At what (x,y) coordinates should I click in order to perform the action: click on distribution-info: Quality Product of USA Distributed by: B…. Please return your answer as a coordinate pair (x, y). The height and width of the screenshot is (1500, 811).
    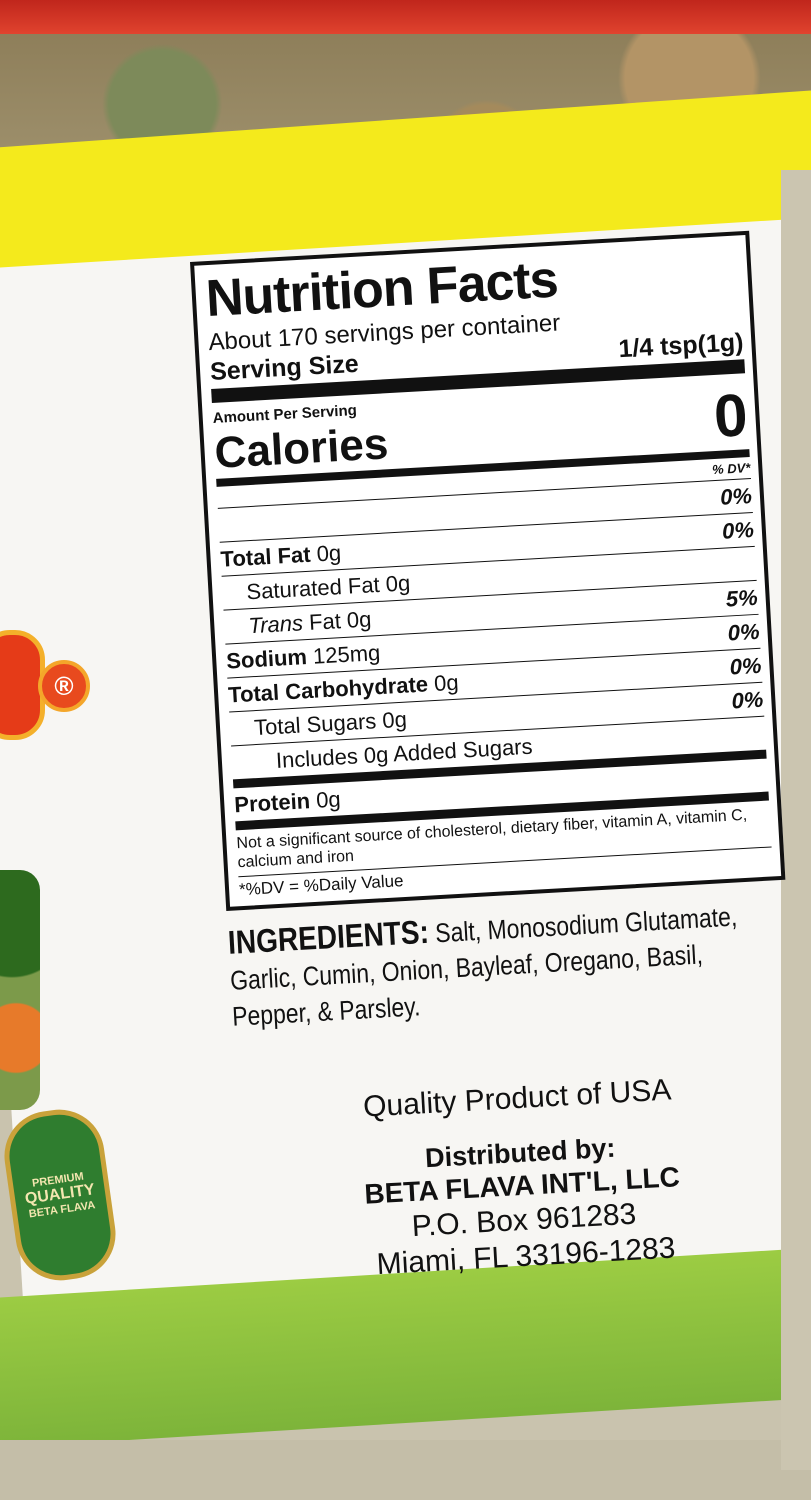
    Looking at the image, I should click on (522, 1177).